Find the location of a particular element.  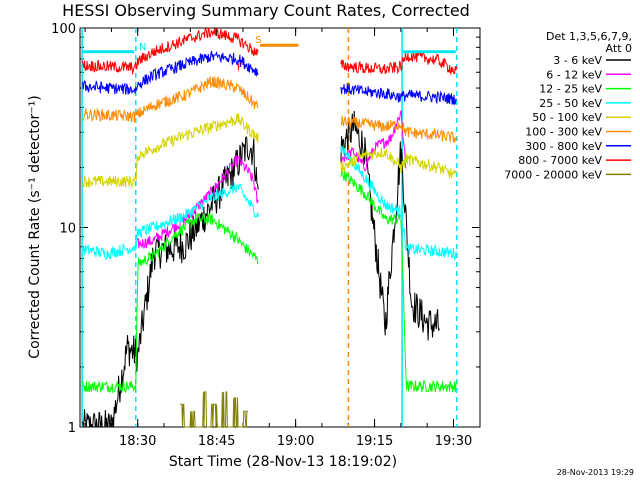

x-tick-label: 19:30 is located at coordinates (453, 441).